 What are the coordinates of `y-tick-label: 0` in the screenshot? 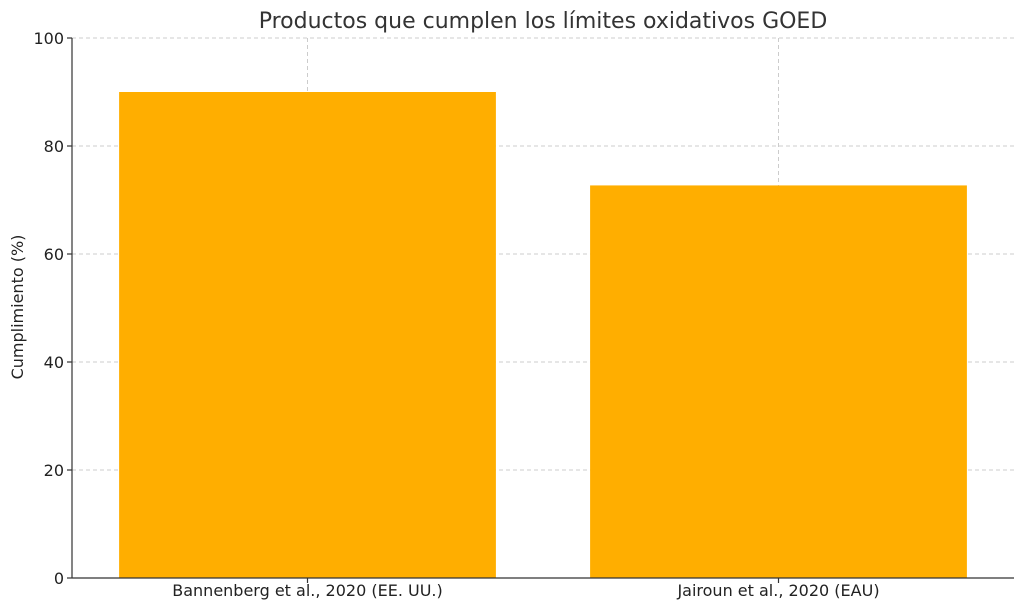 It's located at (59, 578).